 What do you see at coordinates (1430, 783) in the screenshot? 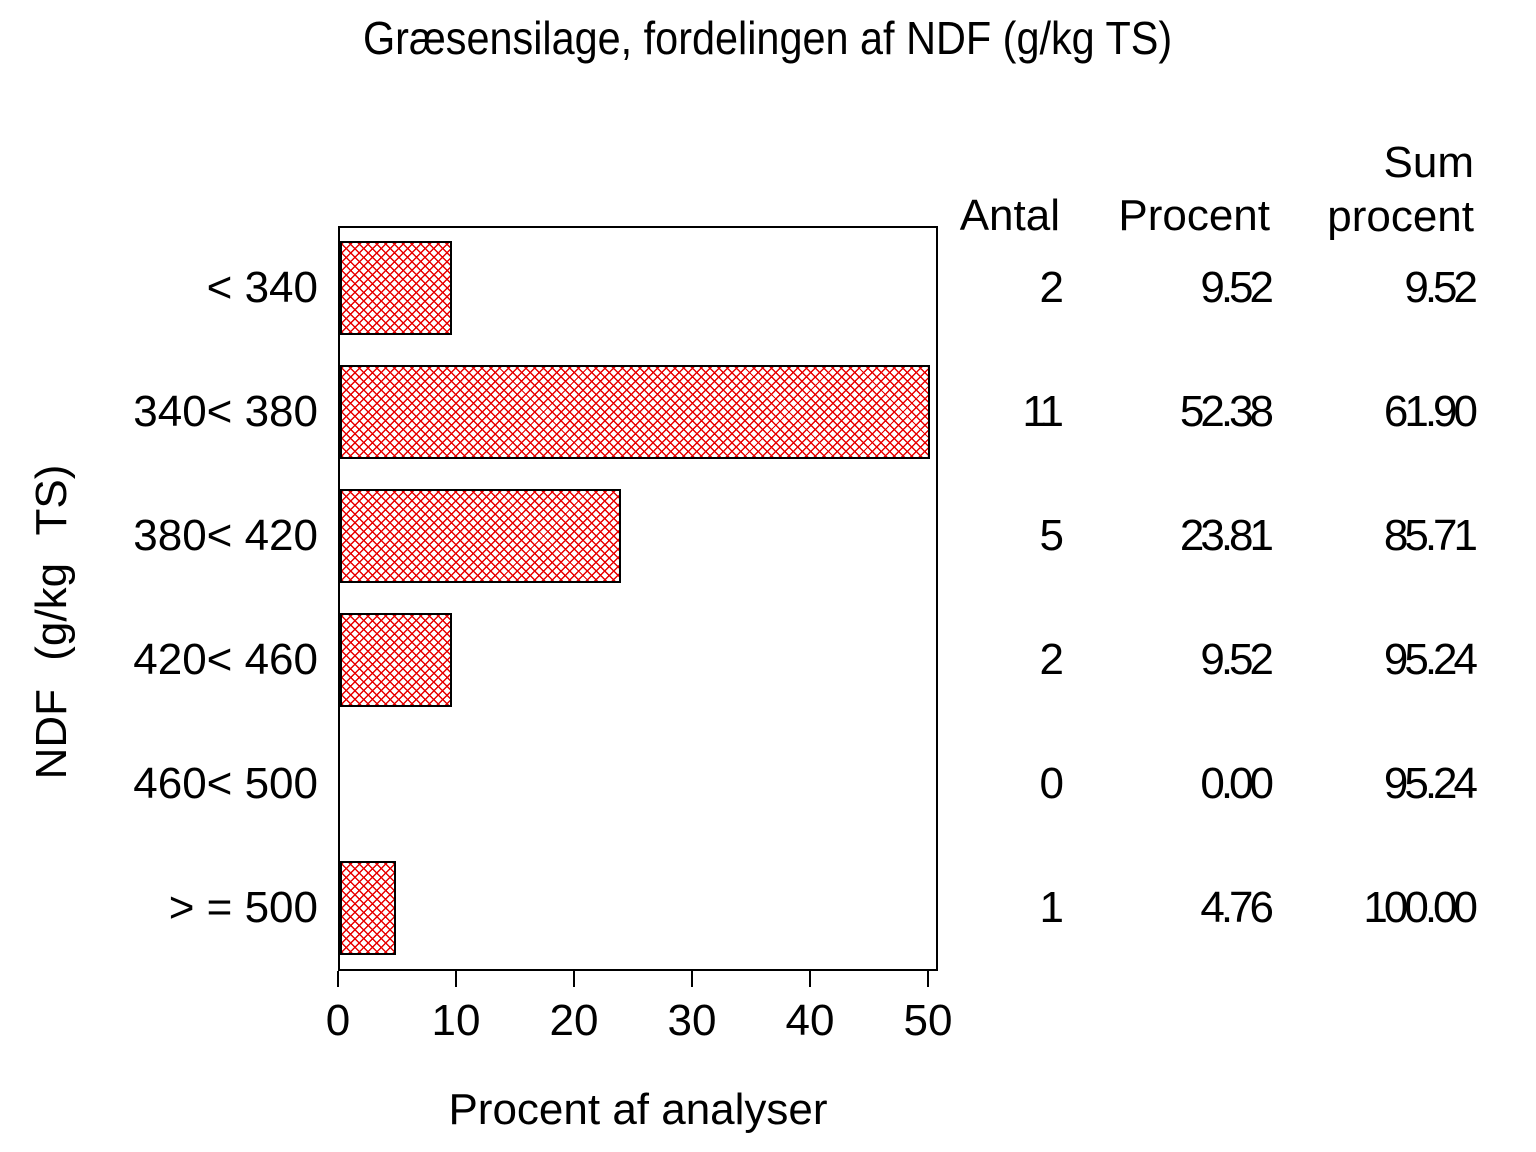
I see `cell-sum-4: 95.24` at bounding box center [1430, 783].